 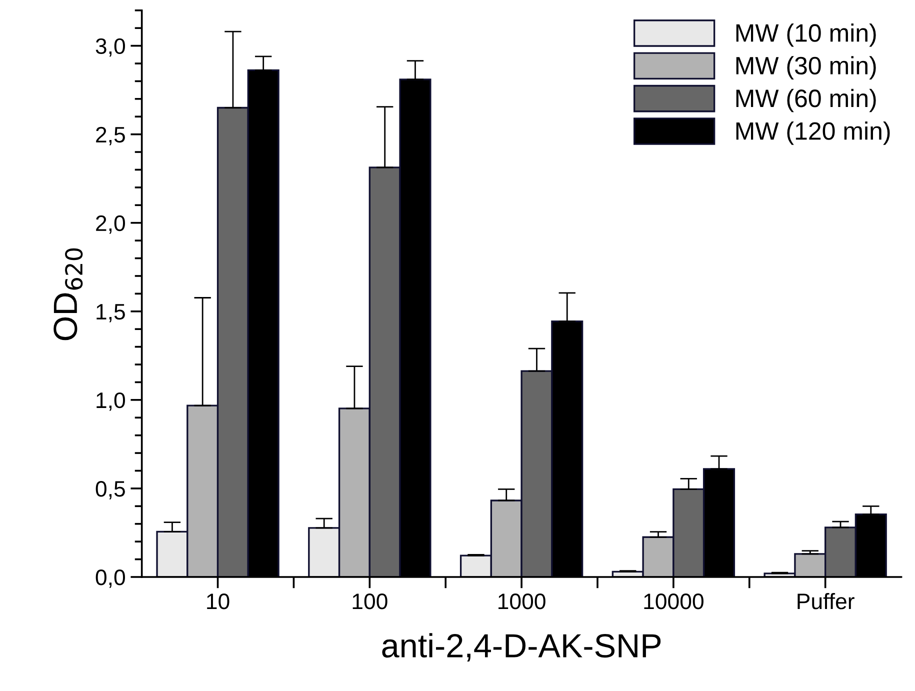 I want to click on legend-label: MW (60 min), so click(x=806, y=100).